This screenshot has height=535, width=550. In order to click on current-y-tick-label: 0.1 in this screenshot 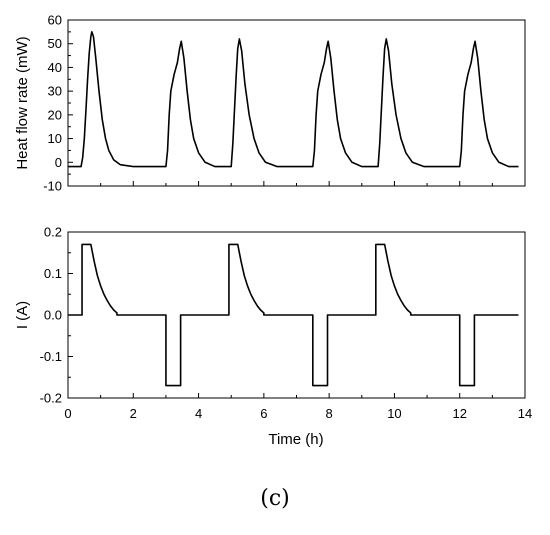, I will do `click(53, 273)`.